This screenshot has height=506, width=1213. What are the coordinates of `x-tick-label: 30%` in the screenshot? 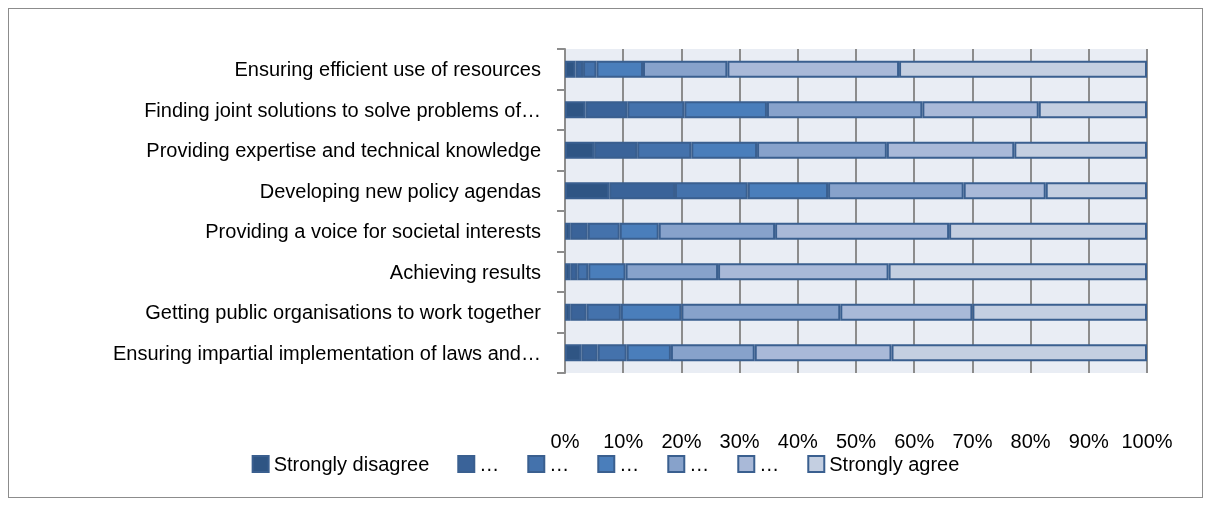 It's located at (739, 441).